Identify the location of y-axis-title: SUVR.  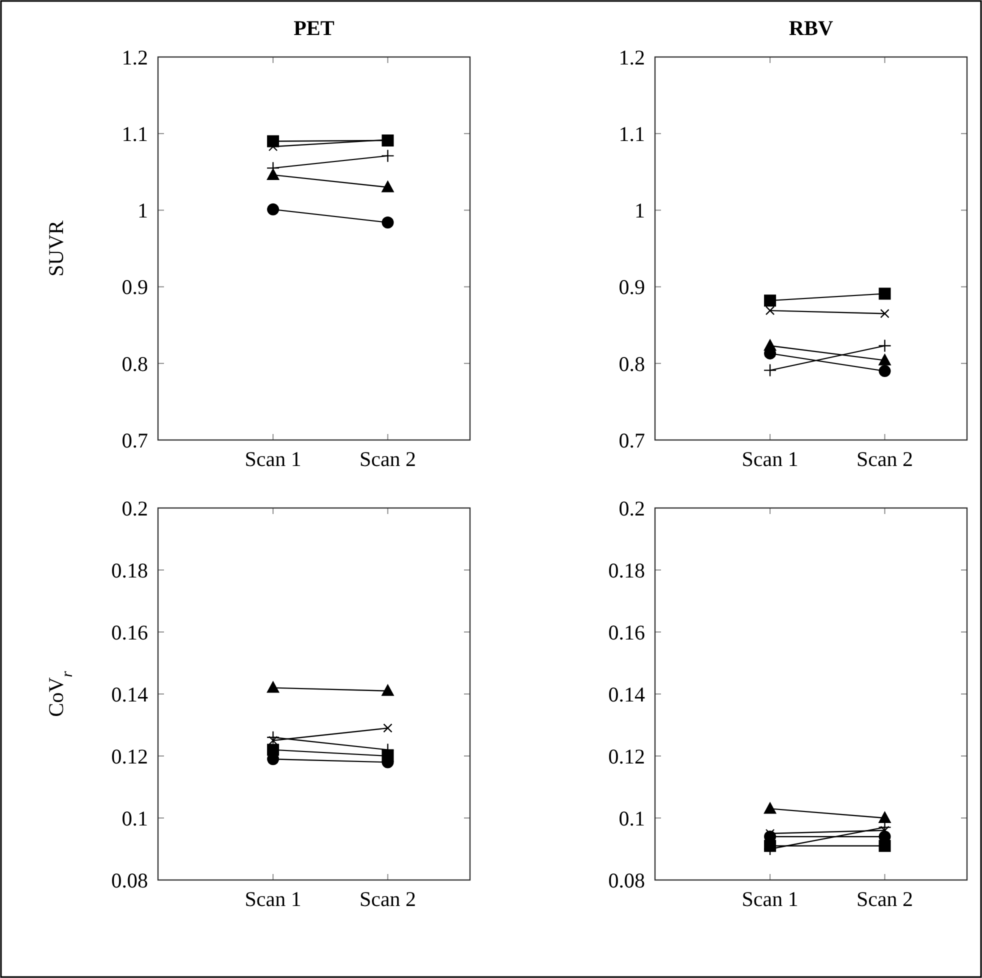
(56, 248).